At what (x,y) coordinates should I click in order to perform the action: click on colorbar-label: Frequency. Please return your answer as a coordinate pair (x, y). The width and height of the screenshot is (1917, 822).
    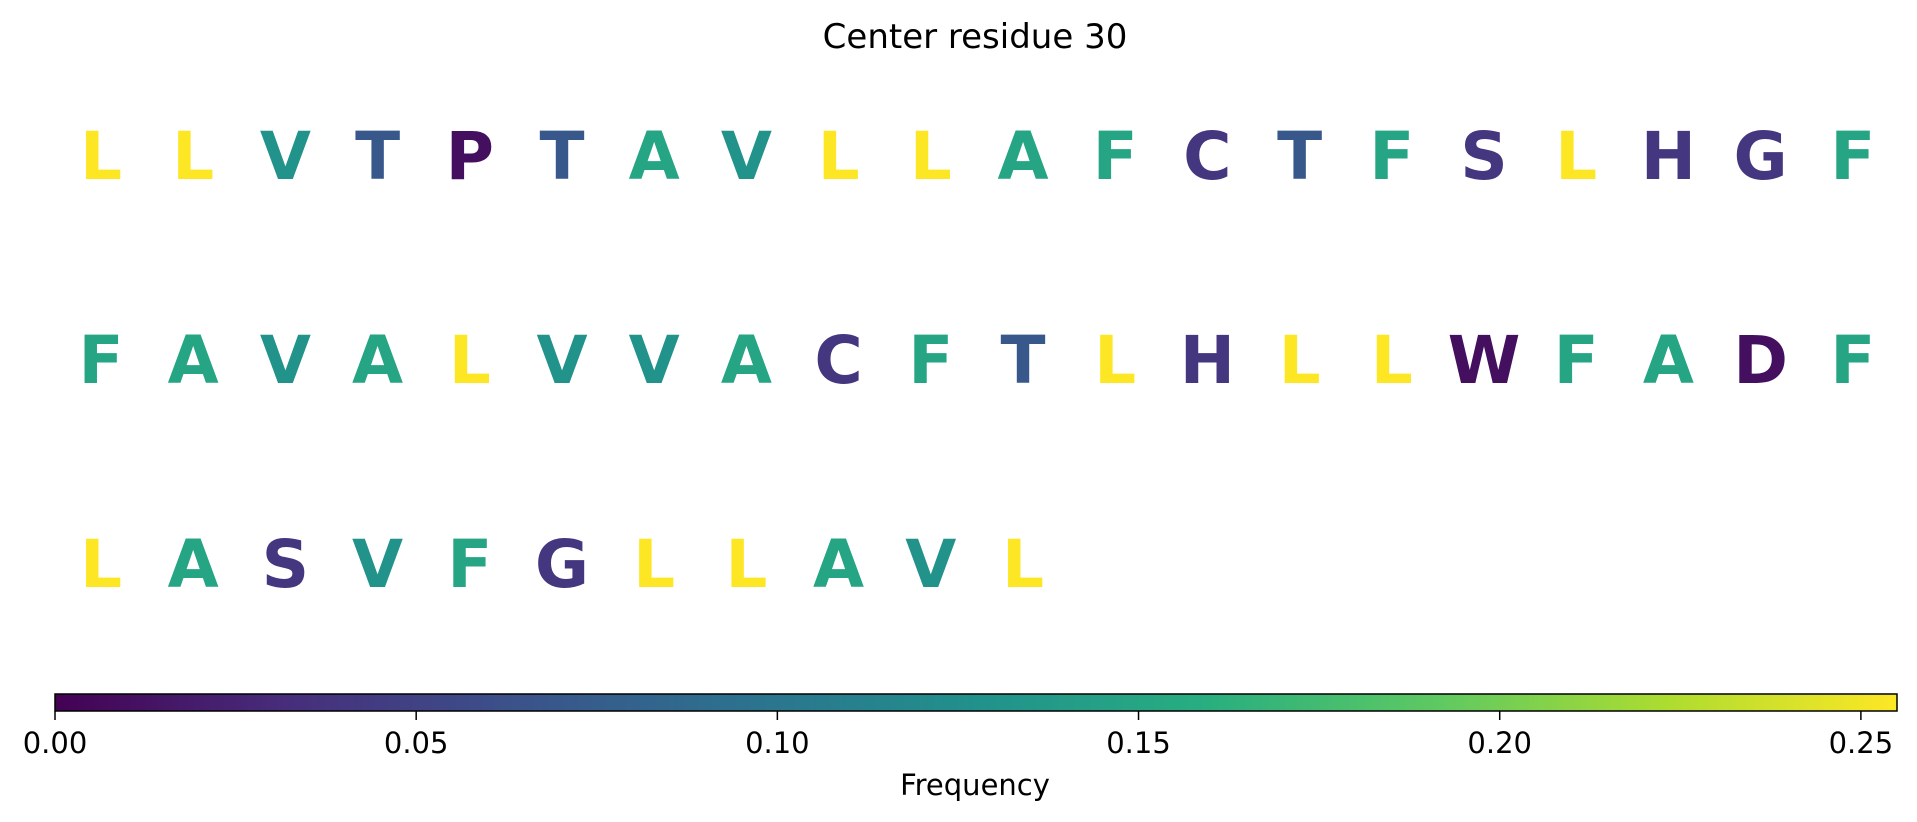
    Looking at the image, I should click on (975, 785).